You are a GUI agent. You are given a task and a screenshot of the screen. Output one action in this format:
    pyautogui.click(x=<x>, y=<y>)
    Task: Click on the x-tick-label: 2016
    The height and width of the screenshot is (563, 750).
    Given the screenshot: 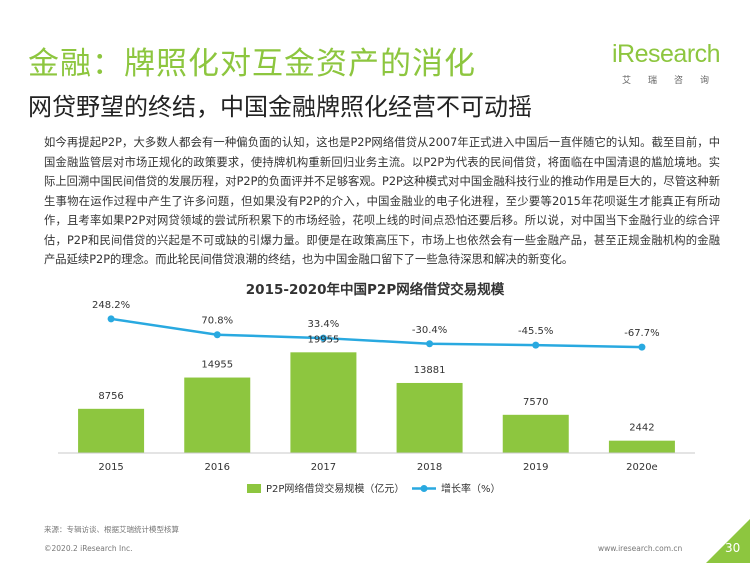 What is the action you would take?
    pyautogui.click(x=217, y=467)
    